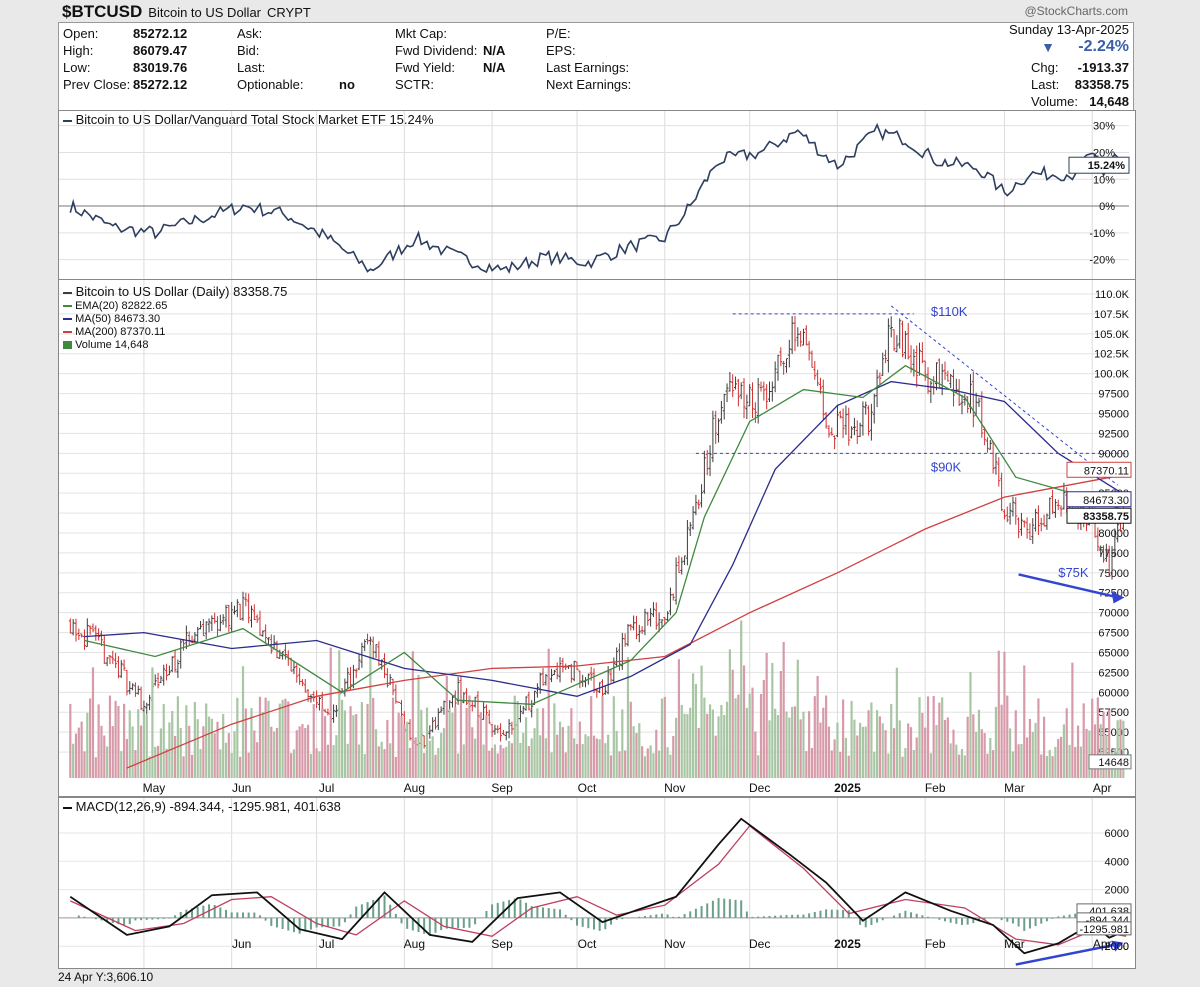 Image resolution: width=1200 pixels, height=987 pixels. I want to click on x-axis-tick: Dec, so click(759, 788).